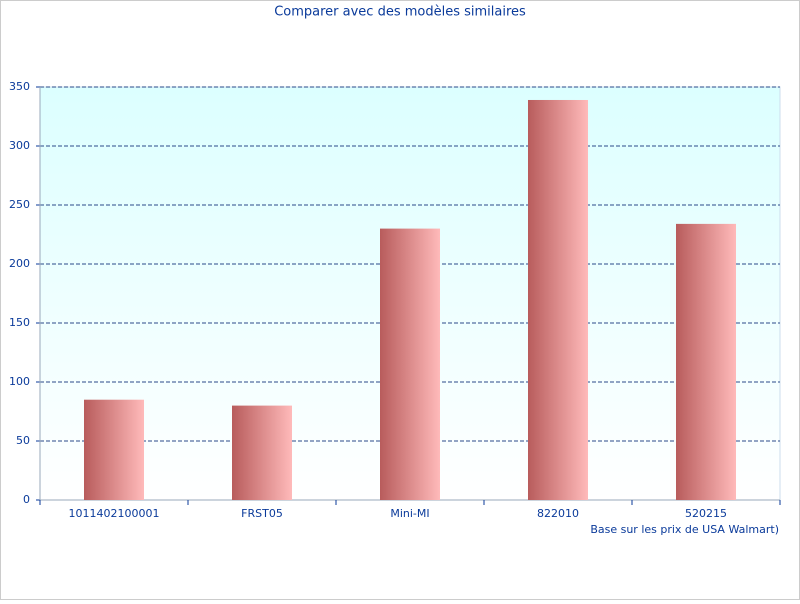  Describe the element at coordinates (26, 499) in the screenshot. I see `y-tick-label: 0` at that location.